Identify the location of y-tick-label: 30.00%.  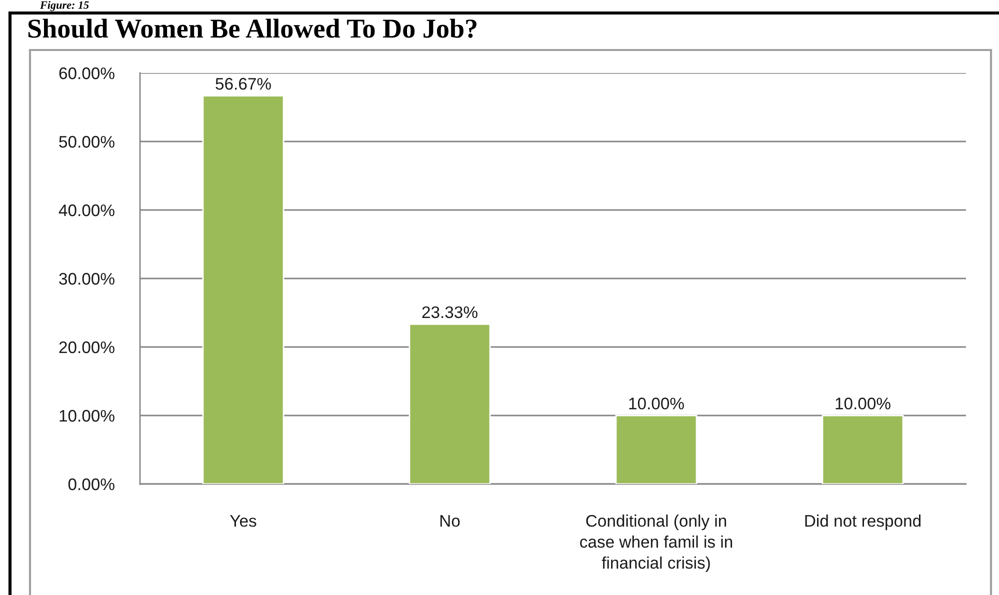
(86, 278).